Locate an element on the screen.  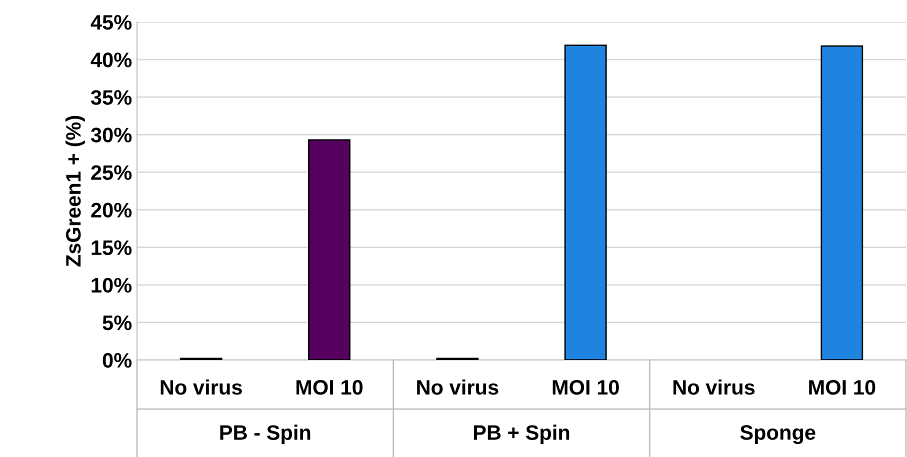
y-axis-title: ZsGreen1 + (%) is located at coordinates (75, 191).